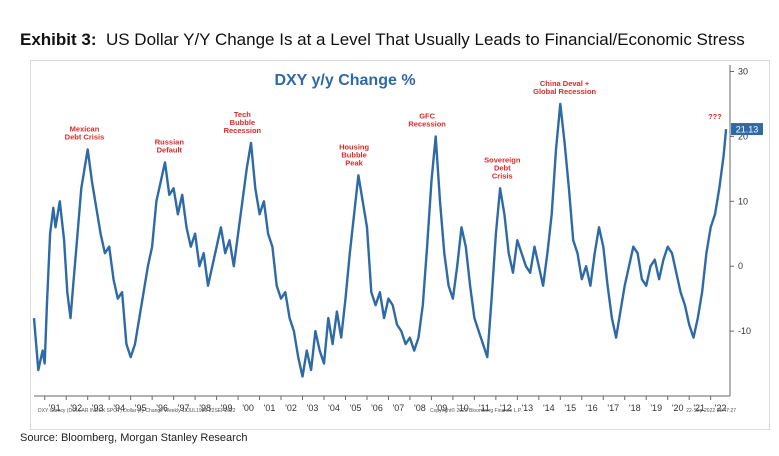 This screenshot has height=456, width=779. What do you see at coordinates (715, 116) in the screenshot?
I see `event-annotation: ???` at bounding box center [715, 116].